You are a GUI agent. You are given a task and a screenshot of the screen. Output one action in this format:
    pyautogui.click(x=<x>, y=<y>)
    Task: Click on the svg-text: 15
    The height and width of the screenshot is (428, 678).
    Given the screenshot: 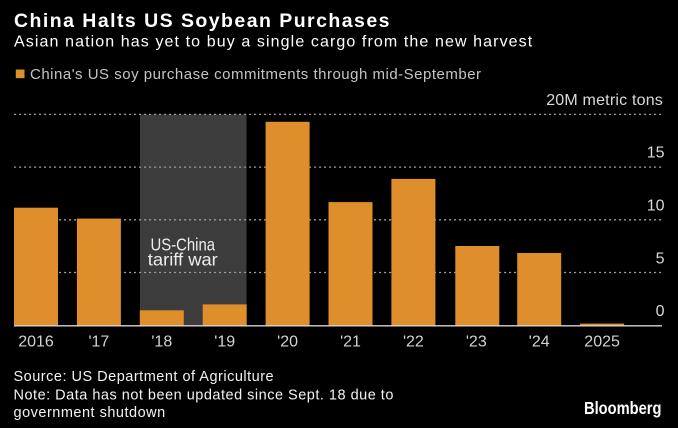 What is the action you would take?
    pyautogui.click(x=656, y=153)
    